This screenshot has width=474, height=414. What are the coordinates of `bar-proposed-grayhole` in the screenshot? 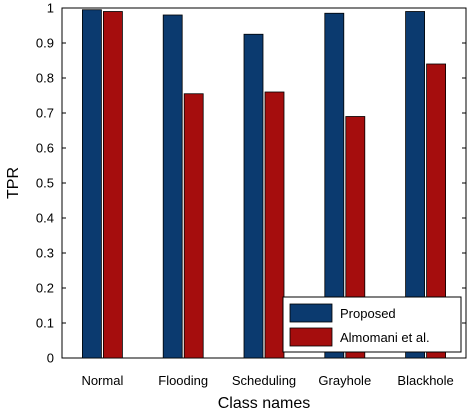 It's located at (334, 185).